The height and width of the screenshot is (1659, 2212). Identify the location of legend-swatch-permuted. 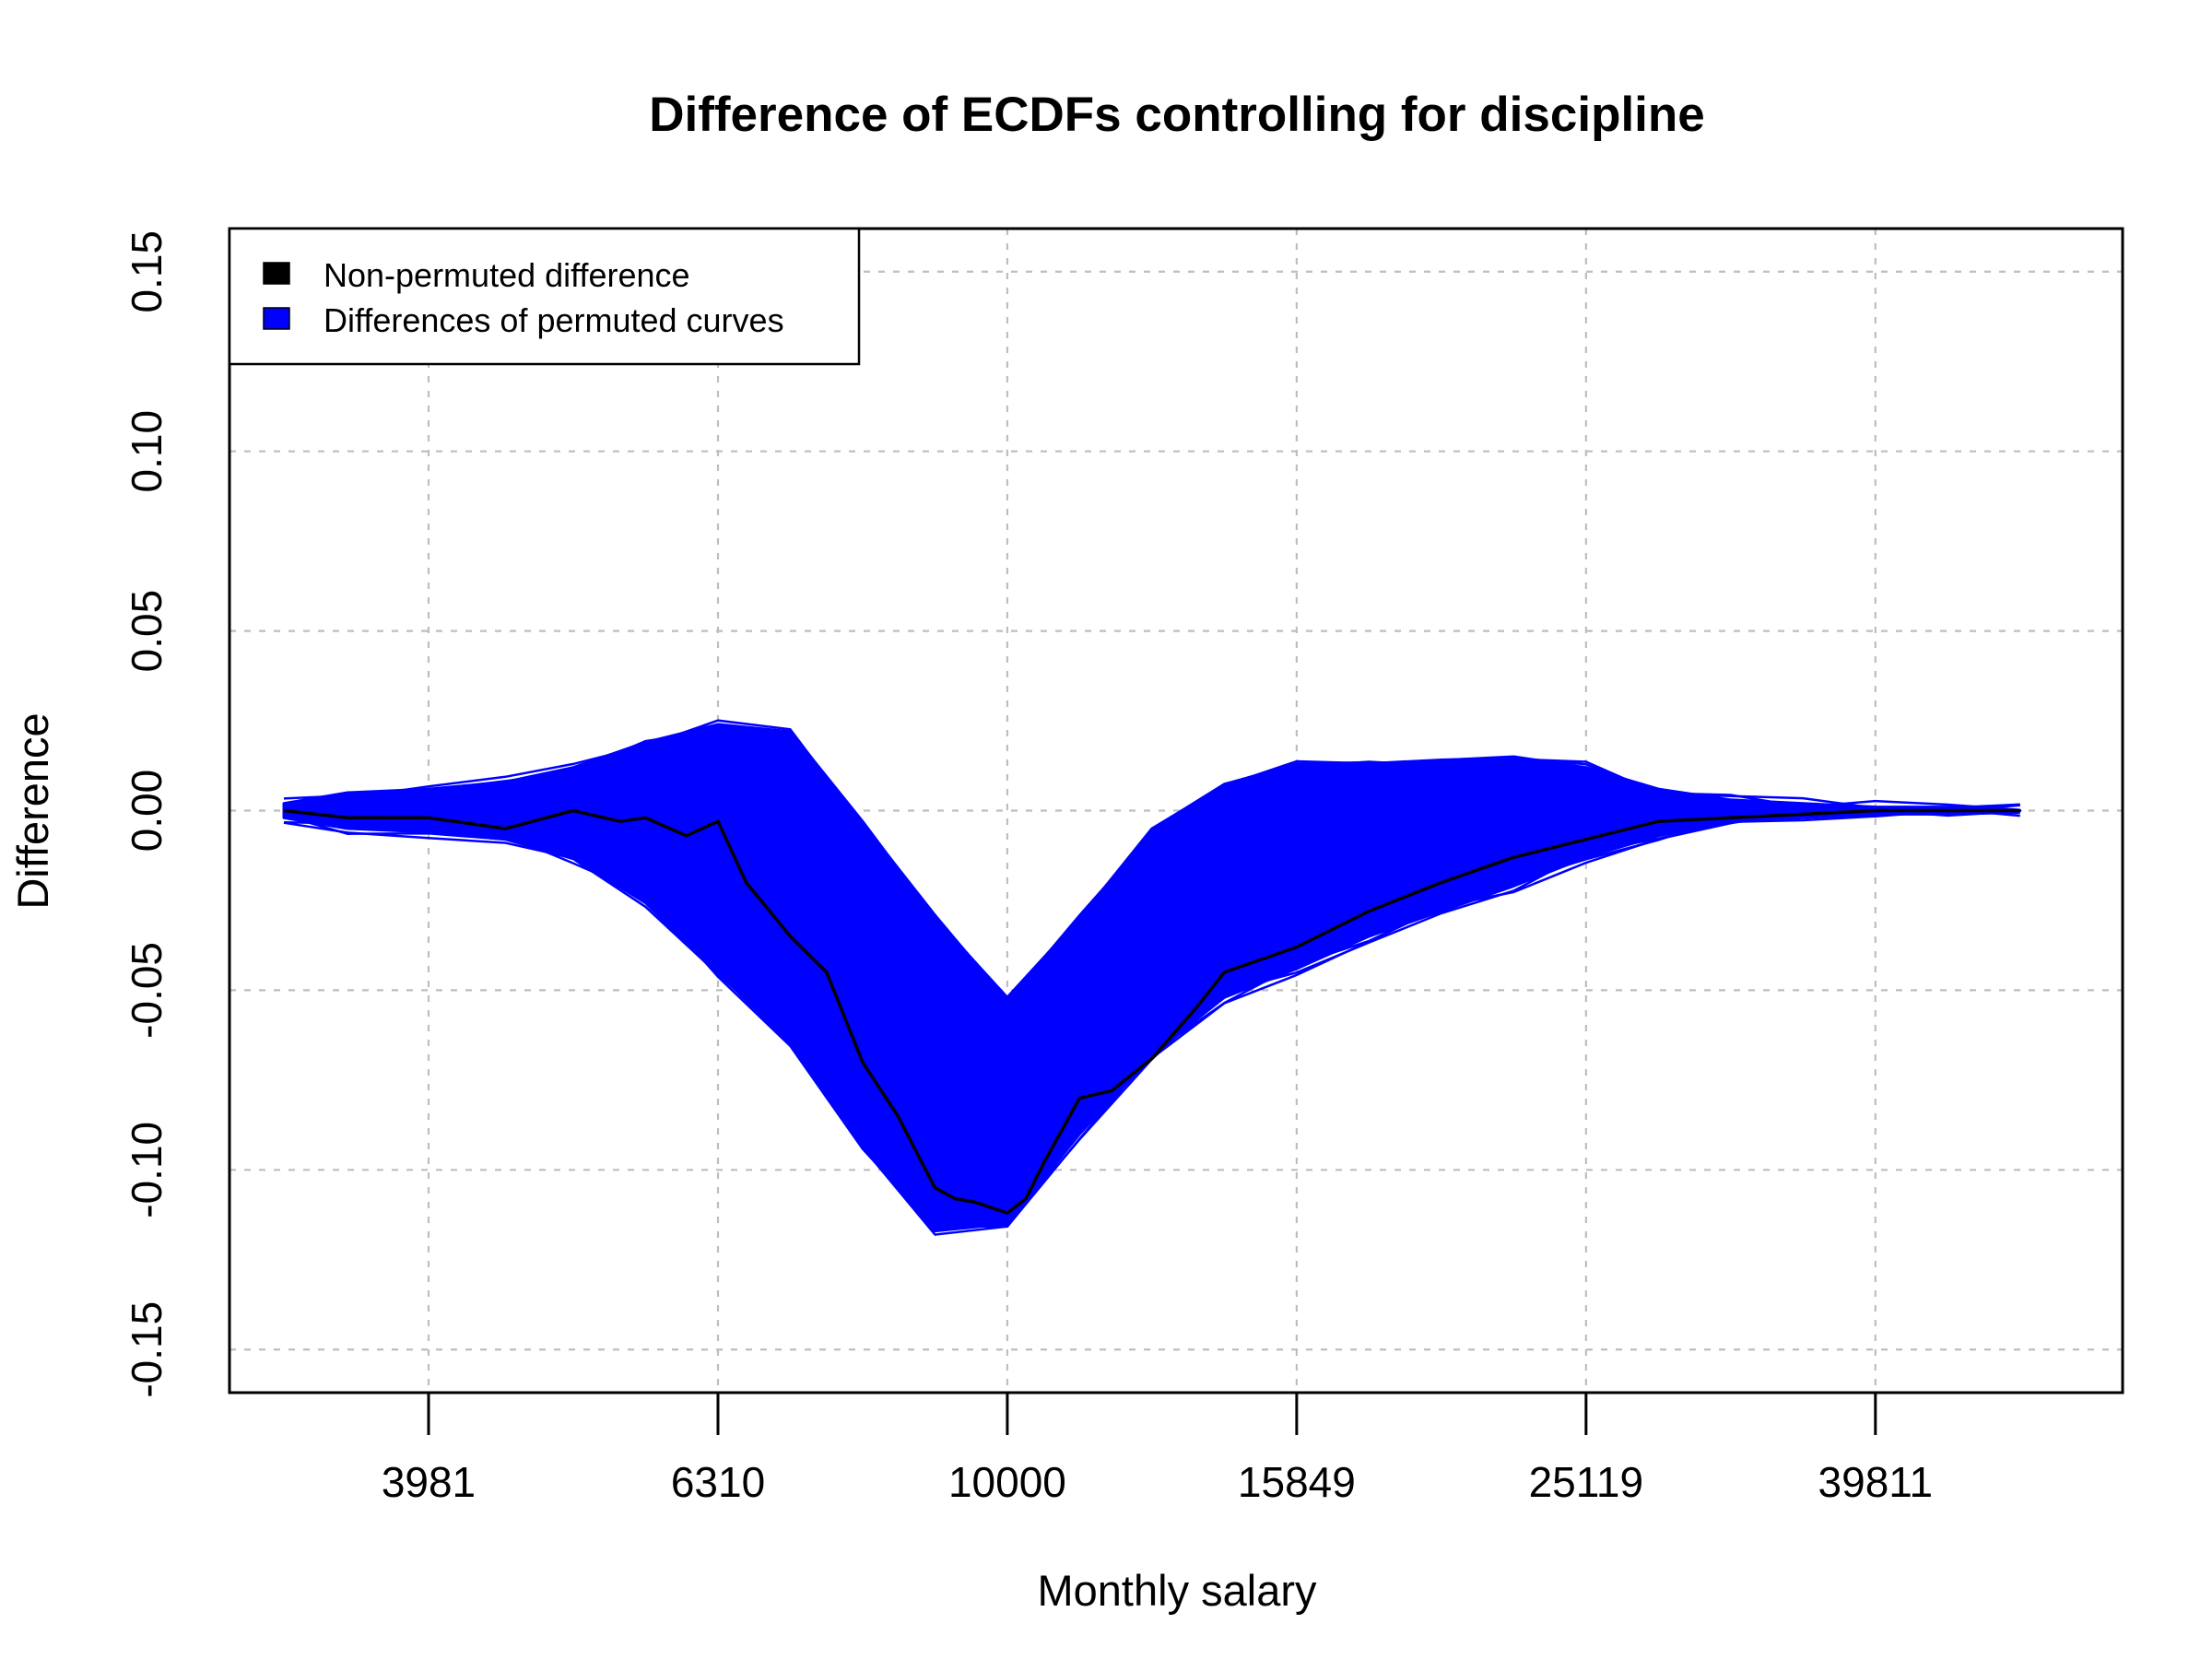
(276, 318).